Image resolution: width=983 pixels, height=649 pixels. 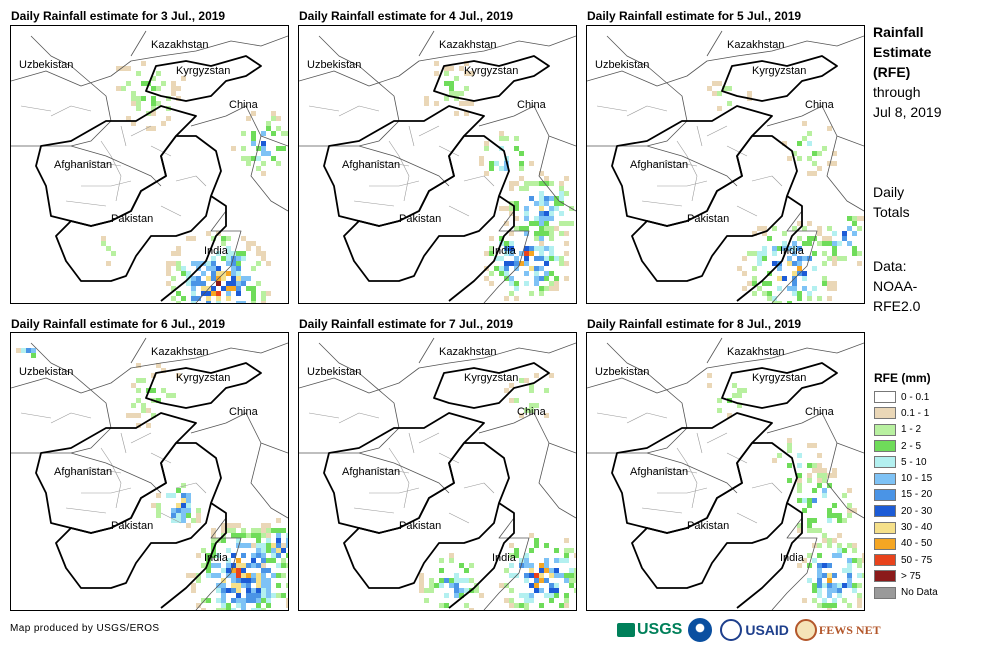 I want to click on rfe-data-line1: Data:, so click(x=890, y=266).